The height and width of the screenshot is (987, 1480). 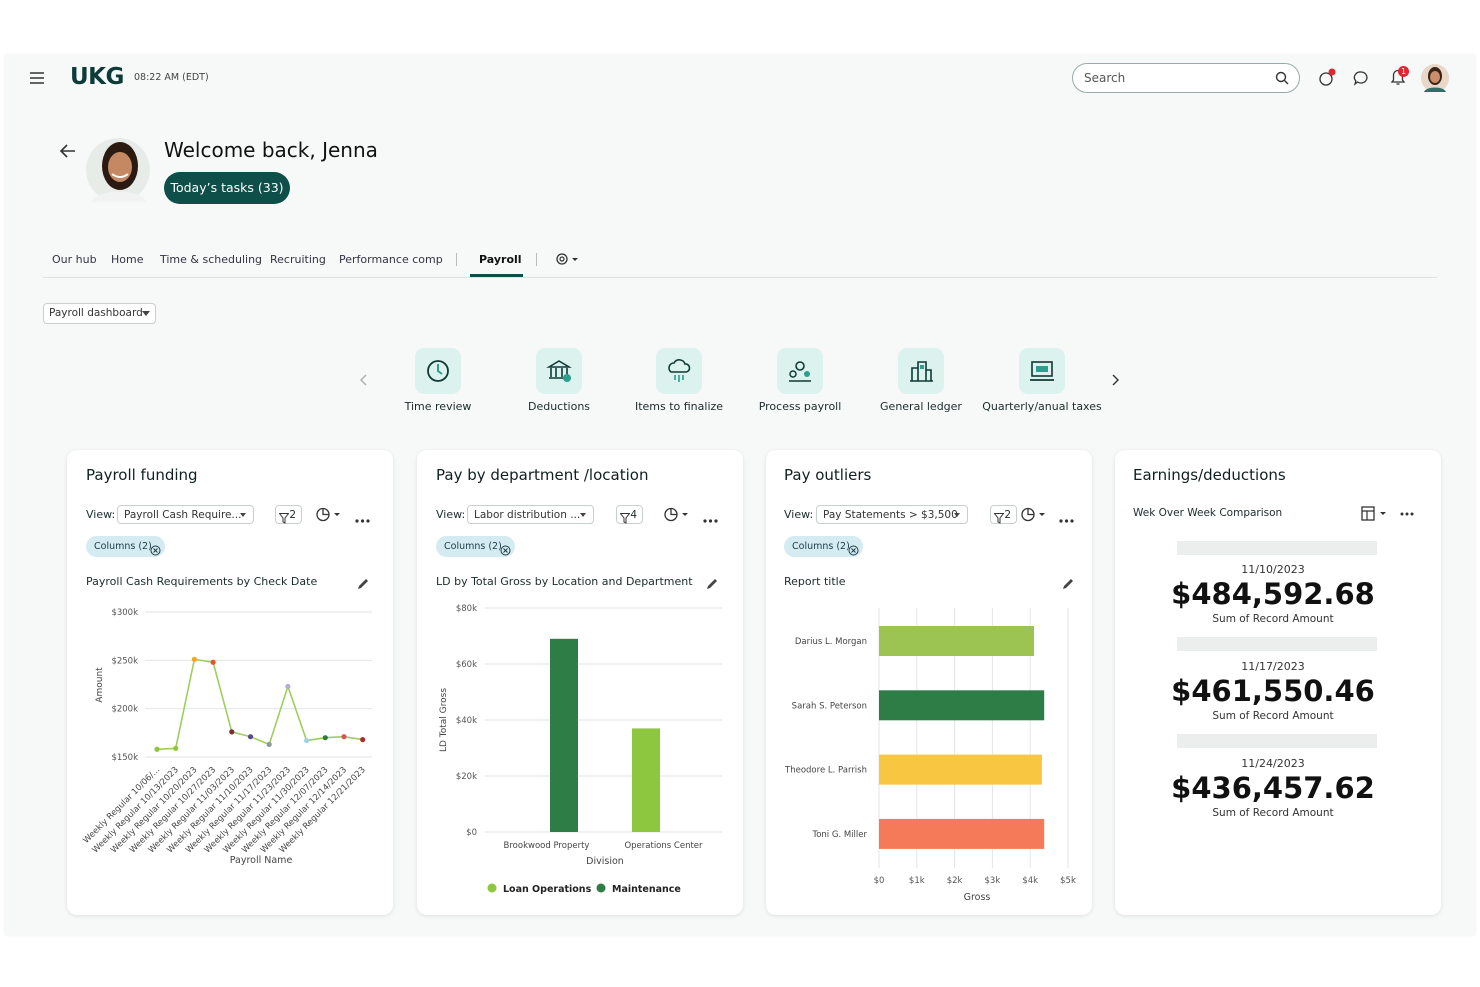 I want to click on kpi-amount: $461,550.46, so click(x=1273, y=691).